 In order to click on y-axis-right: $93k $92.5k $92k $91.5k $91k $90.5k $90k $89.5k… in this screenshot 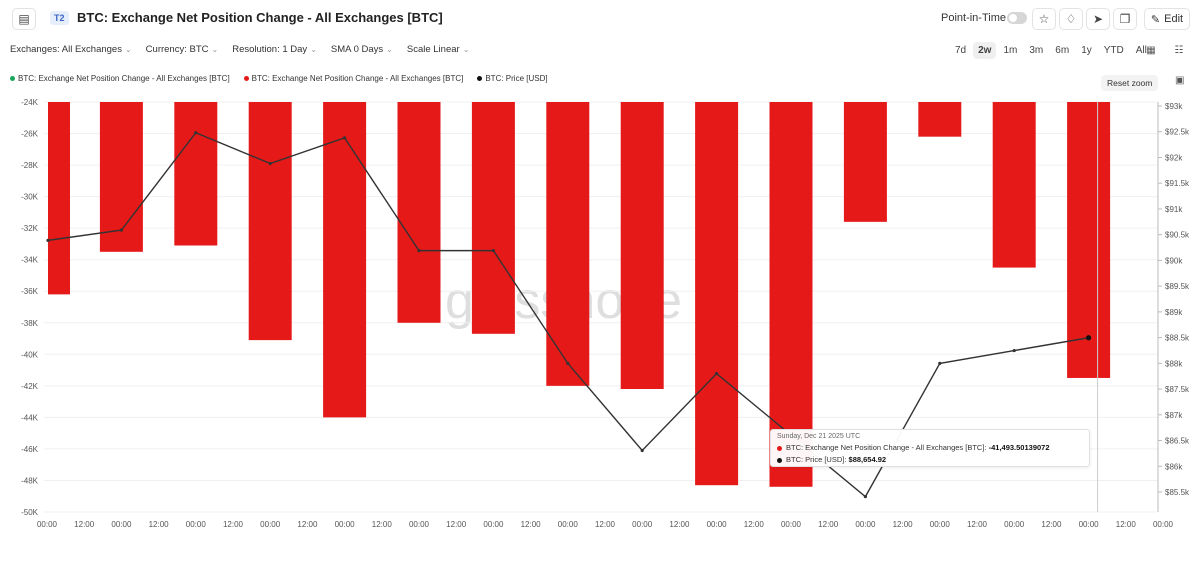, I will do `click(1173, 307)`.